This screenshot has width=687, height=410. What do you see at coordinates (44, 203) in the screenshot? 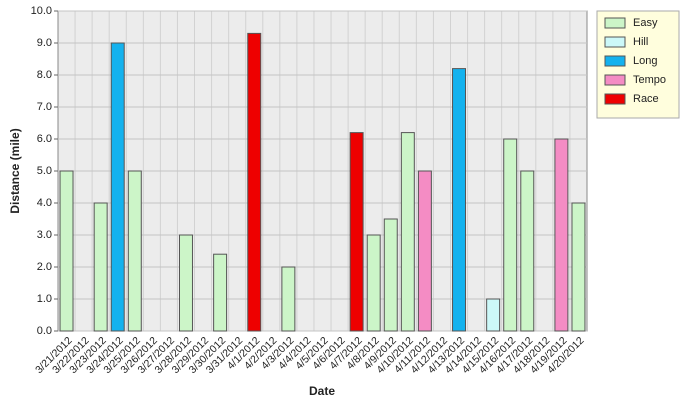
I see `y-tick-label: 4.0` at bounding box center [44, 203].